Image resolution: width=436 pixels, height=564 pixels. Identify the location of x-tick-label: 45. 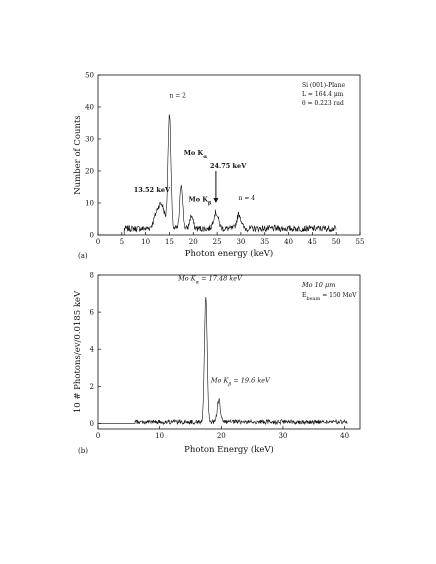
(312, 242).